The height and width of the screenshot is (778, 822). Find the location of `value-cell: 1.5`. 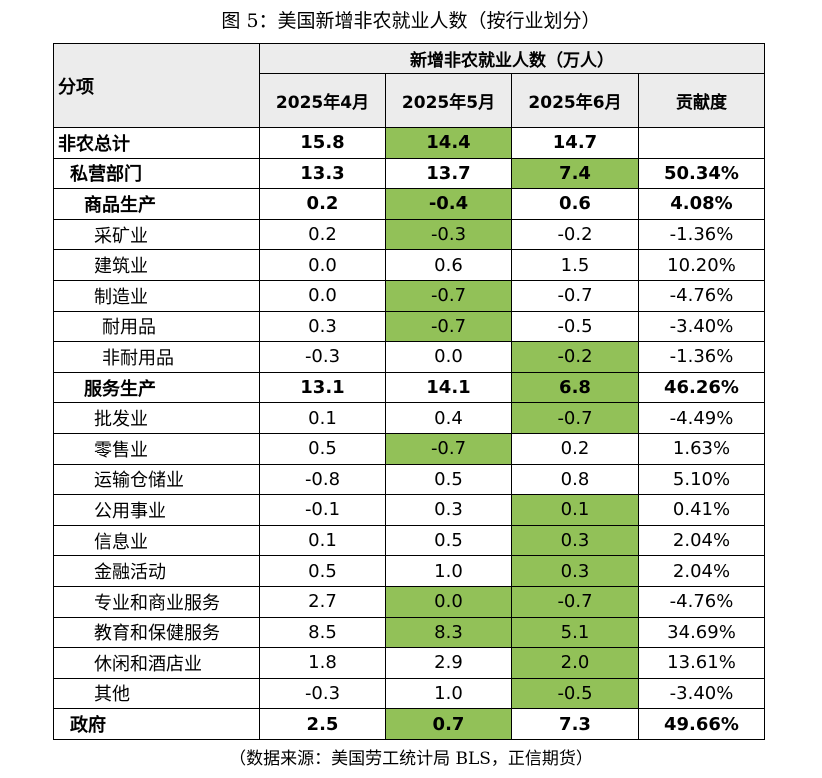

value-cell: 1.5 is located at coordinates (575, 265).